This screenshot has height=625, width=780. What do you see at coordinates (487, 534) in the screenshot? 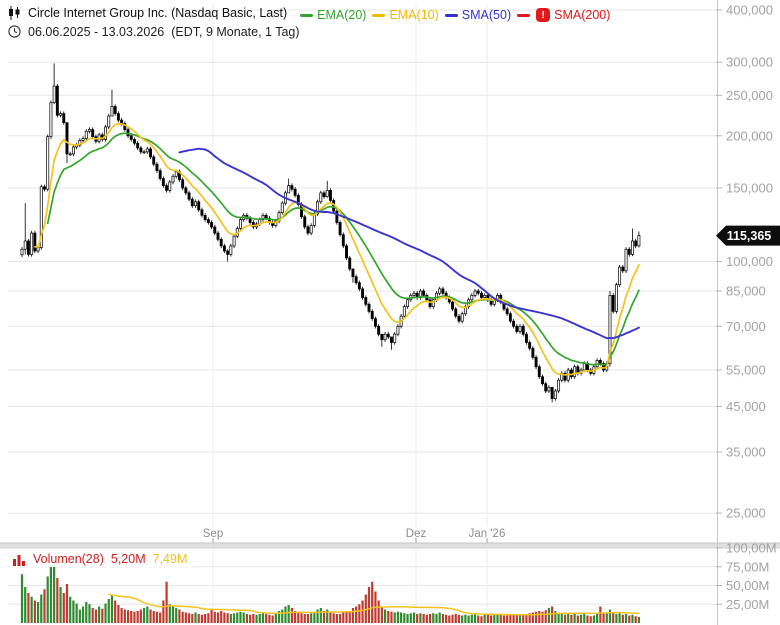
I see `x-axis-label: Jan '26` at bounding box center [487, 534].